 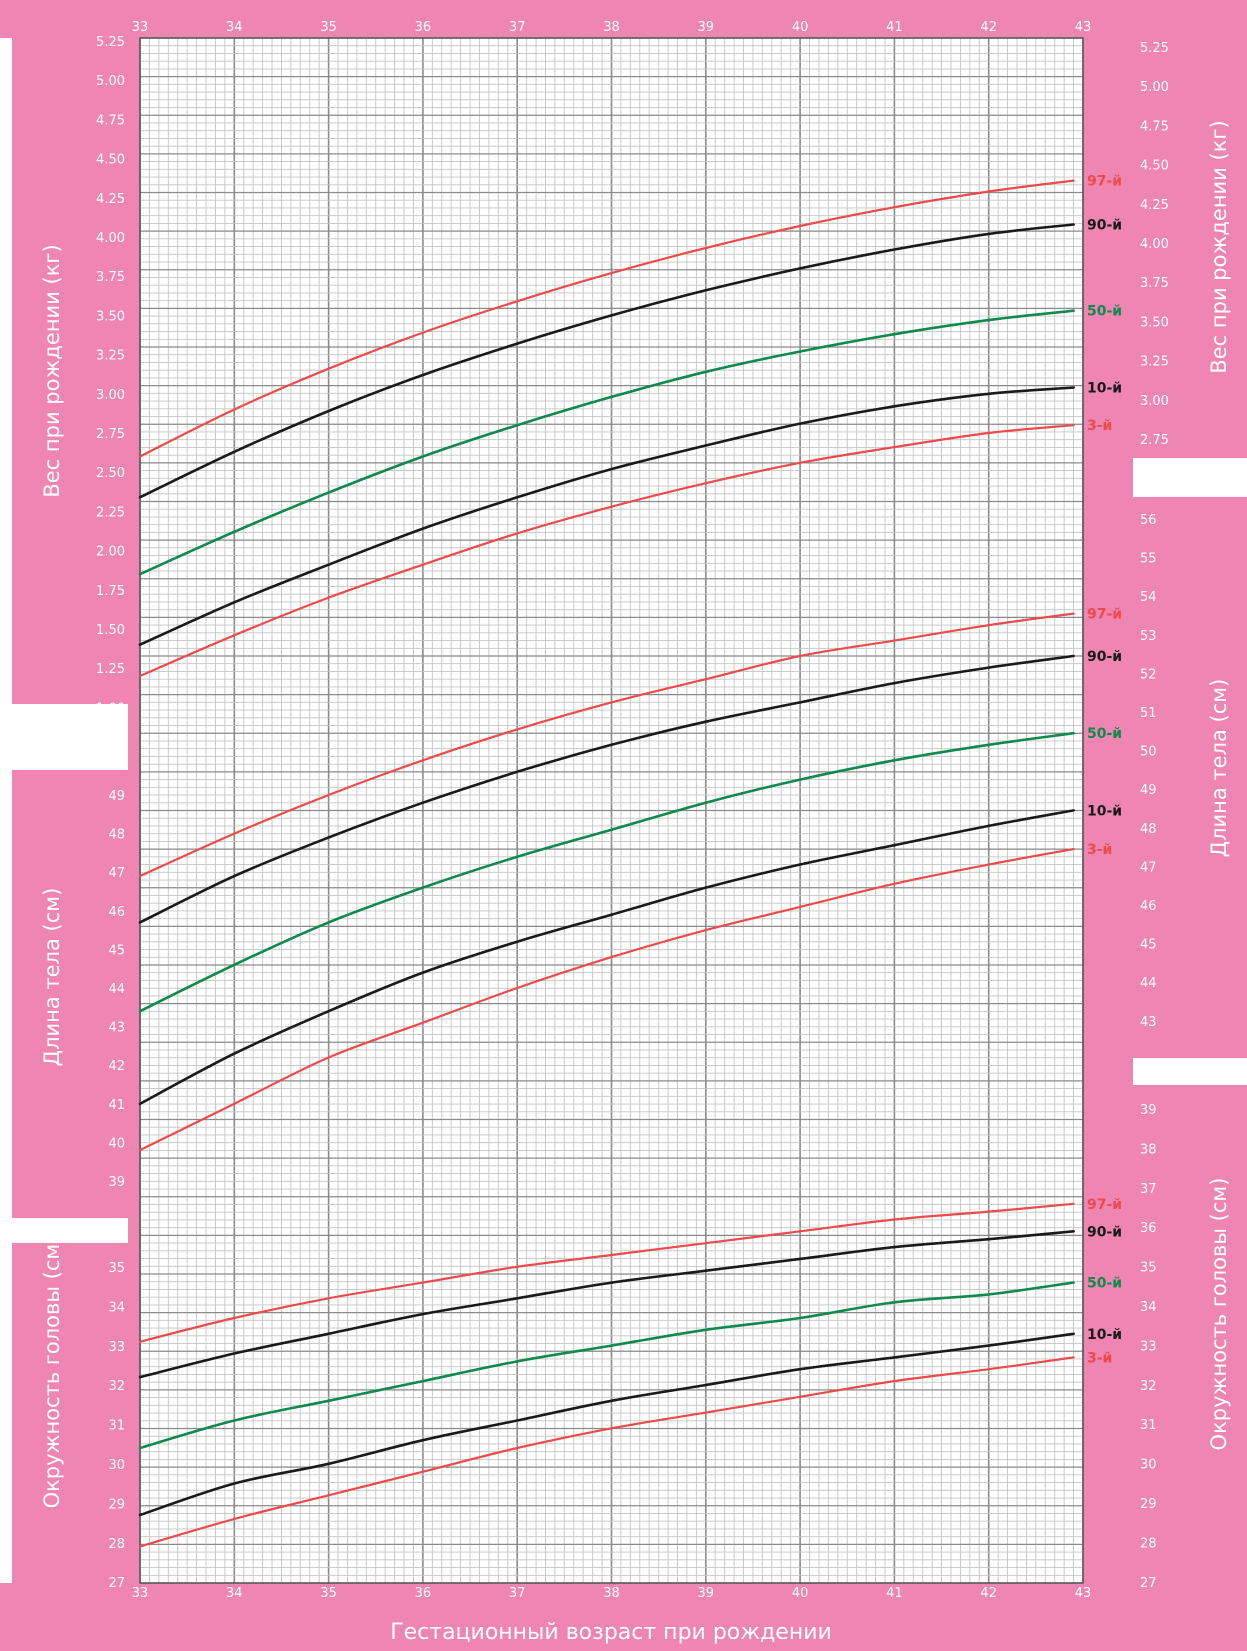 I want to click on x-tick-label-bottom: 33, so click(x=140, y=1593).